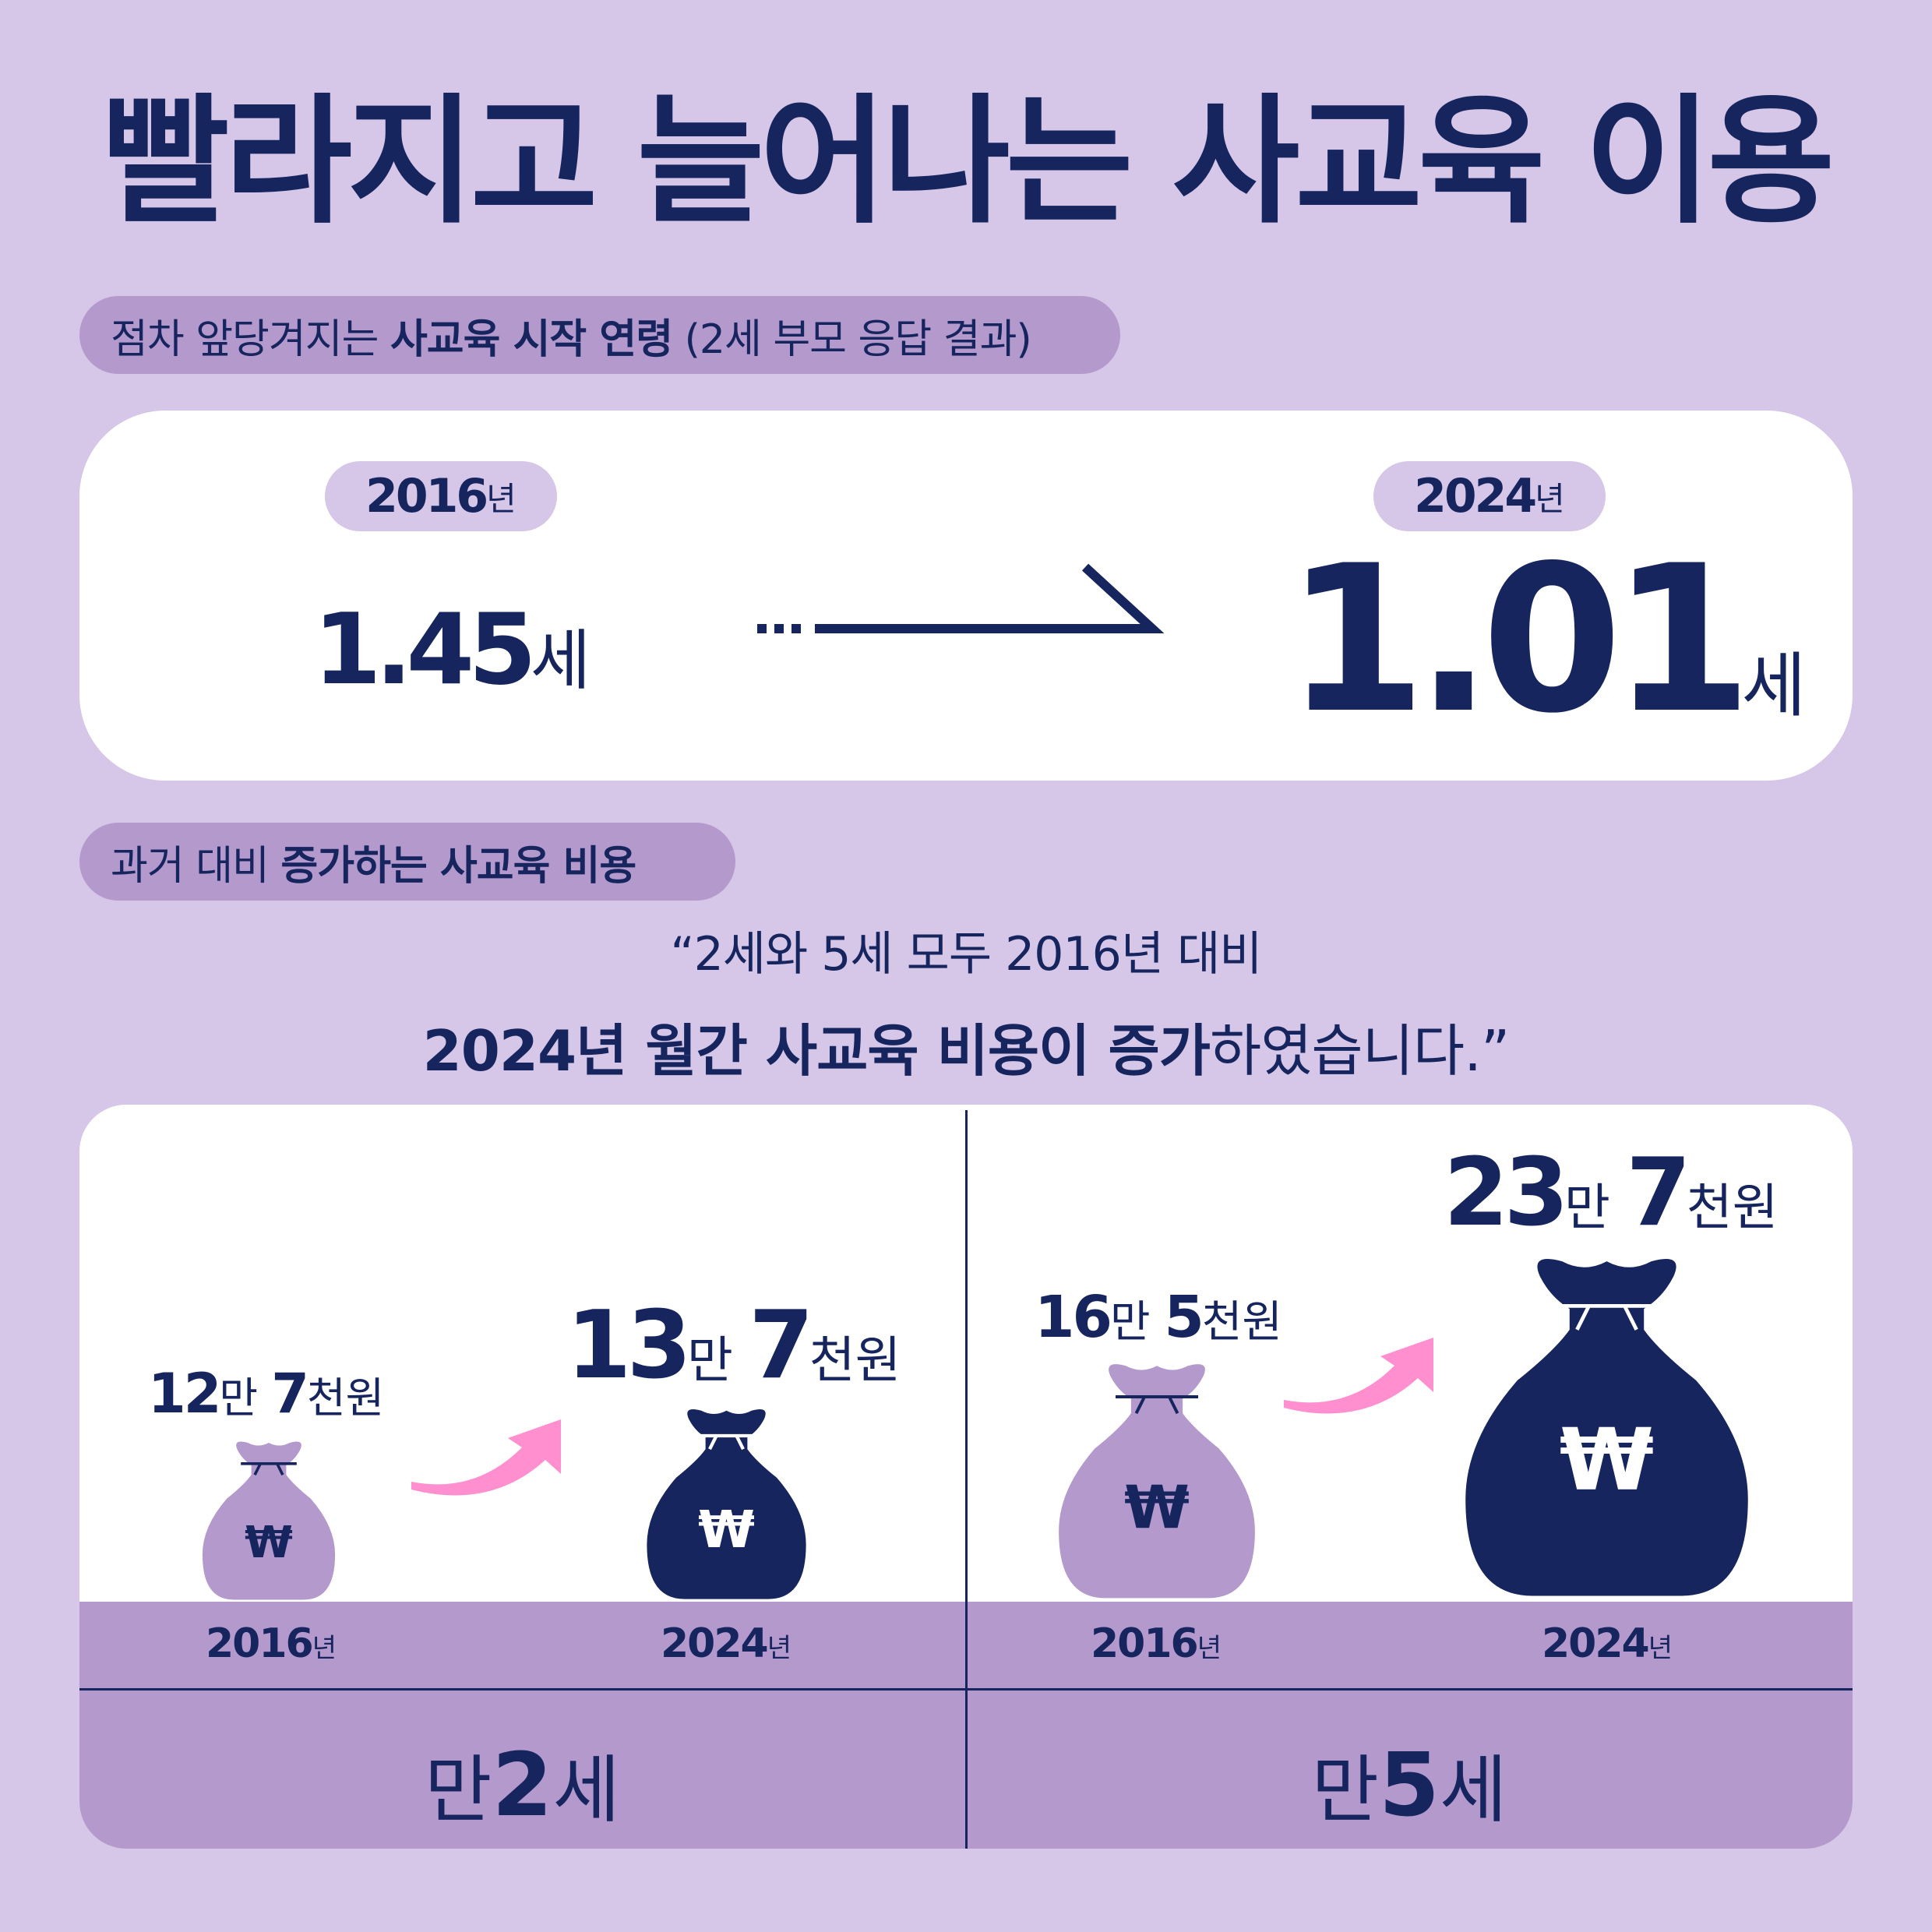 This screenshot has height=1932, width=1932. I want to click on year-badge-2024: 2024 년, so click(1489, 496).